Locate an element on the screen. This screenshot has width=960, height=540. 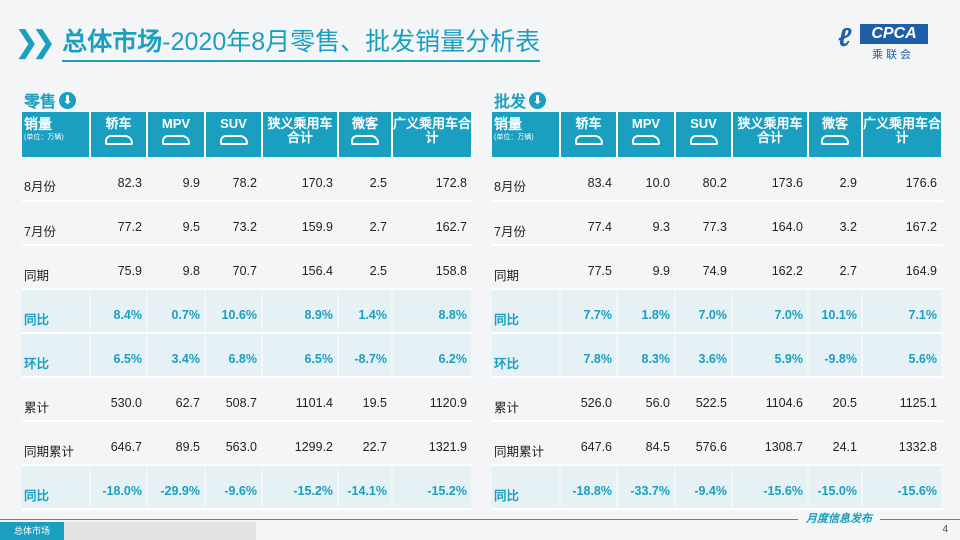
page-title: 总体市场-2020年8月零售、批发销量分析表 is located at coordinates (301, 42).